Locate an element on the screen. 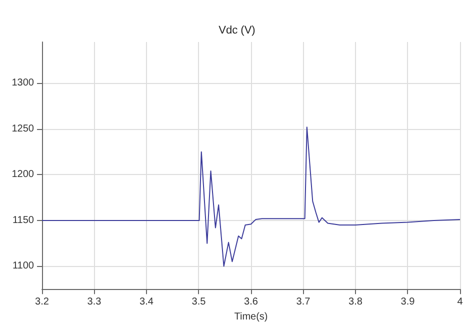 The image size is (474, 335). chart-title: Vdc (V) is located at coordinates (237, 30).